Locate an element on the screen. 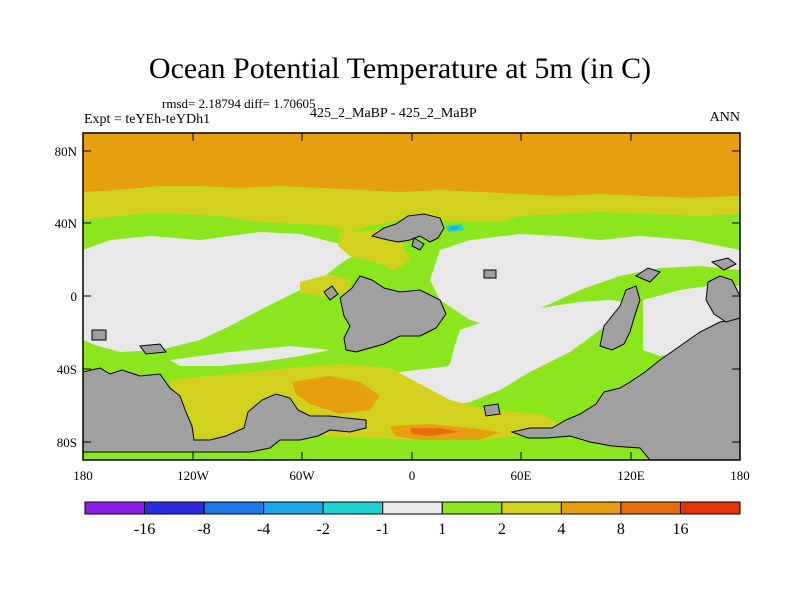 This screenshot has width=800, height=600. land-asia-n is located at coordinates (647, 275).